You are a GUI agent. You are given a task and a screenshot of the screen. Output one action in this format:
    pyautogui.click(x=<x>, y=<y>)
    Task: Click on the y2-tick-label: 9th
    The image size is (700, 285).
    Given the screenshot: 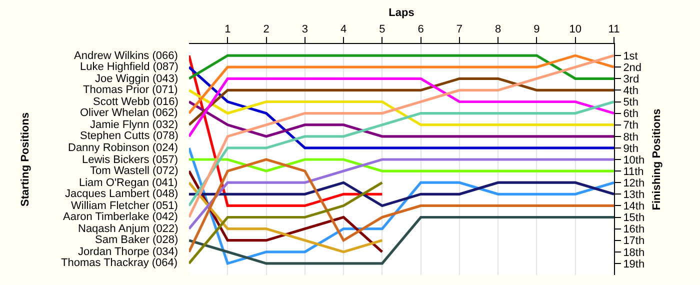 What is the action you would take?
    pyautogui.click(x=630, y=148)
    